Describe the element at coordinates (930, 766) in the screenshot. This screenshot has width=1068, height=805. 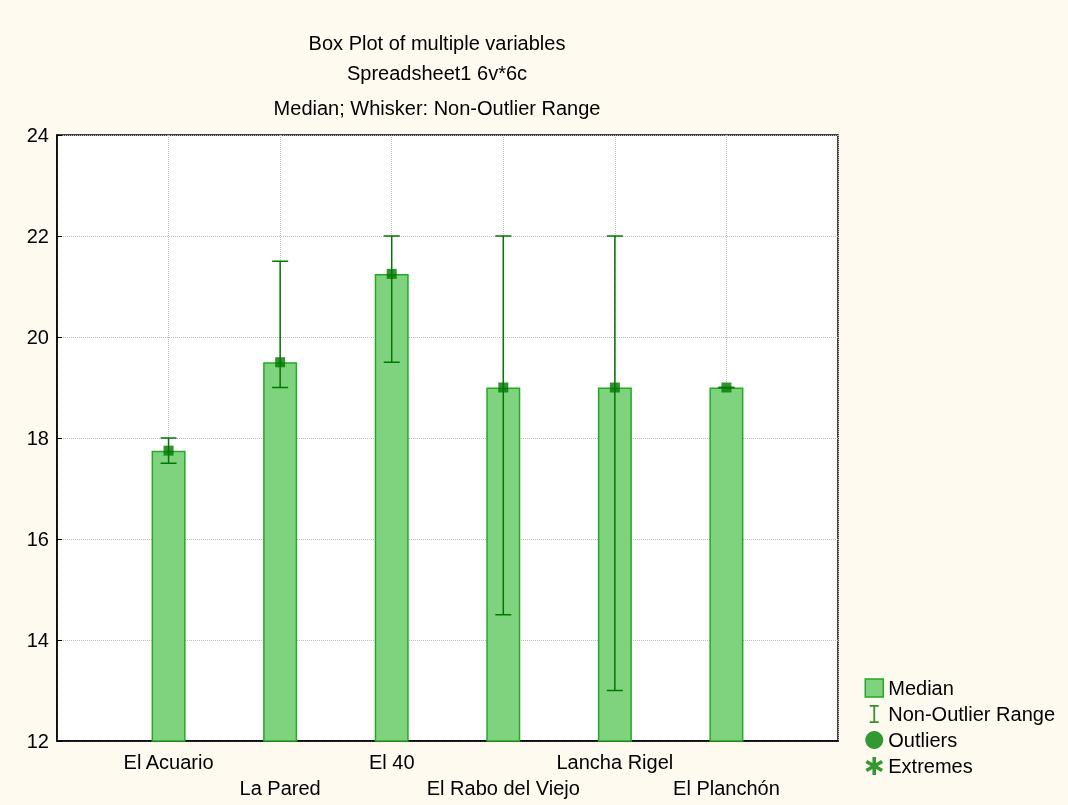
I see `legend-label: Extremes` at that location.